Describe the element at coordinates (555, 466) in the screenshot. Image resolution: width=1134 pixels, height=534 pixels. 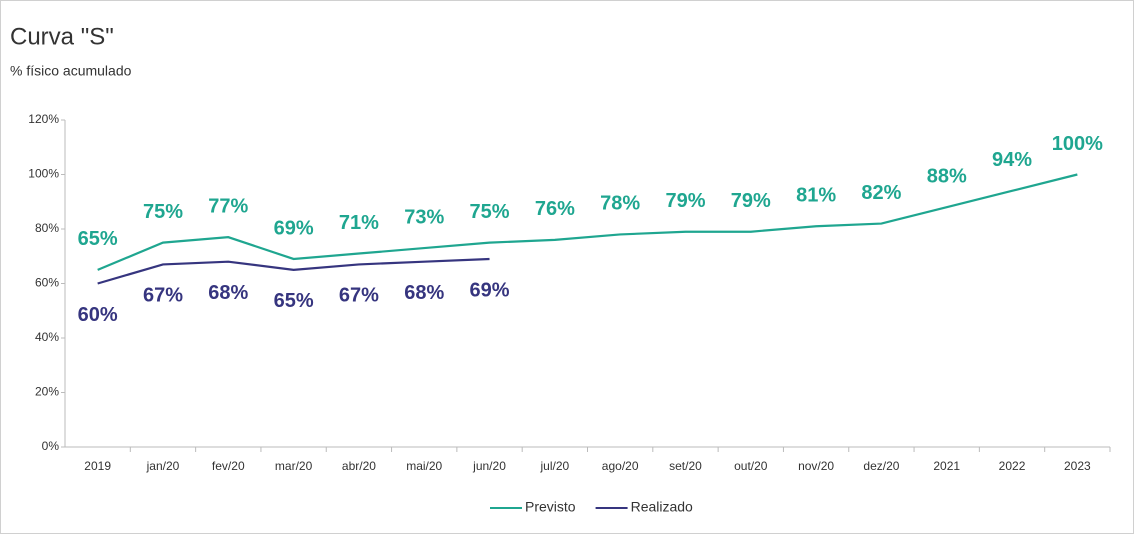
I see `x-tick-label: jul/20` at that location.